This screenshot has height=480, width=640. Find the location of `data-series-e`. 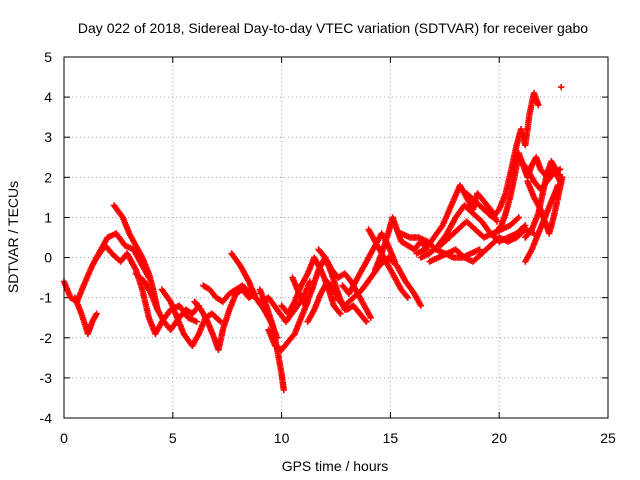

data-series-e is located at coordinates (167, 301).